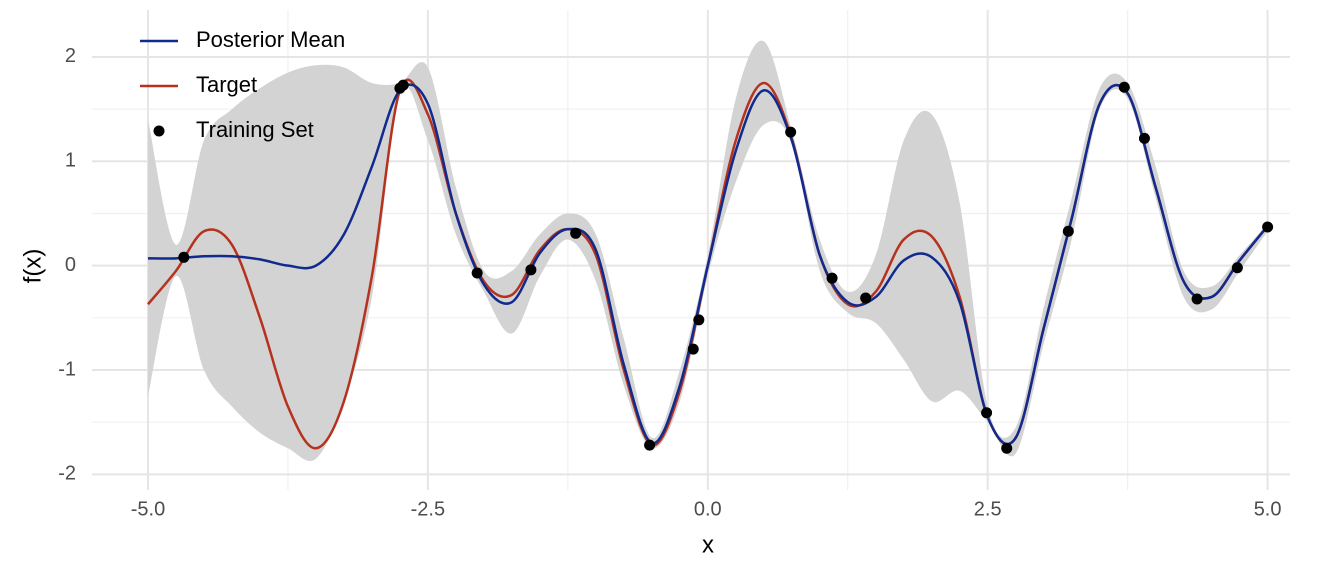 The width and height of the screenshot is (1344, 576). I want to click on x-tick-label: 2.5, so click(988, 509).